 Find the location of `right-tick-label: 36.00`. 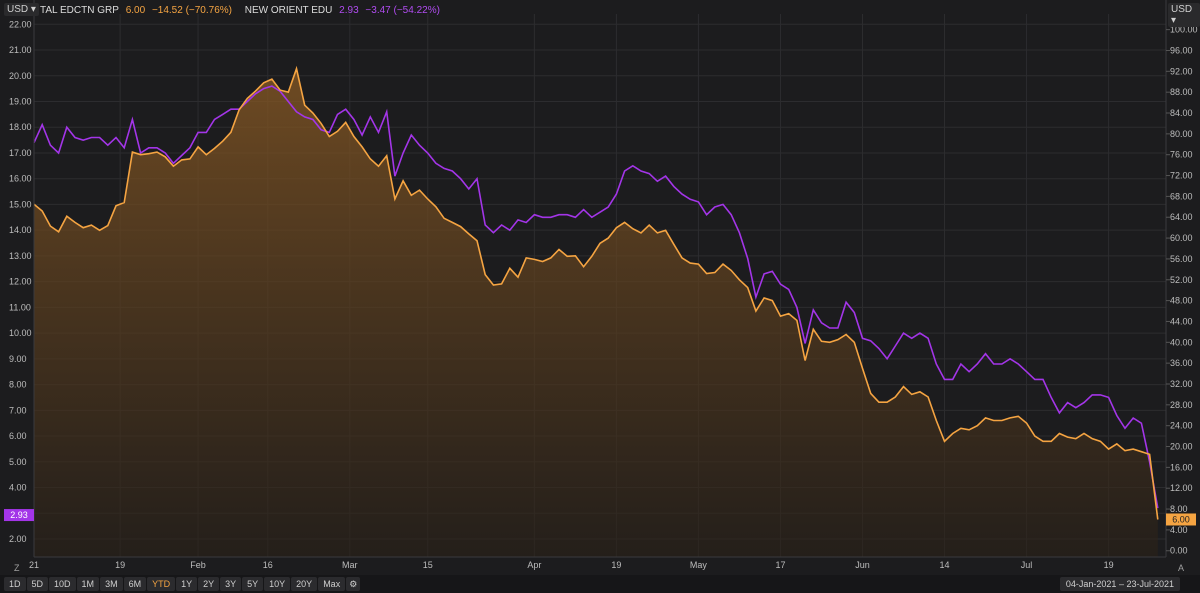

right-tick-label: 36.00 is located at coordinates (1181, 363).